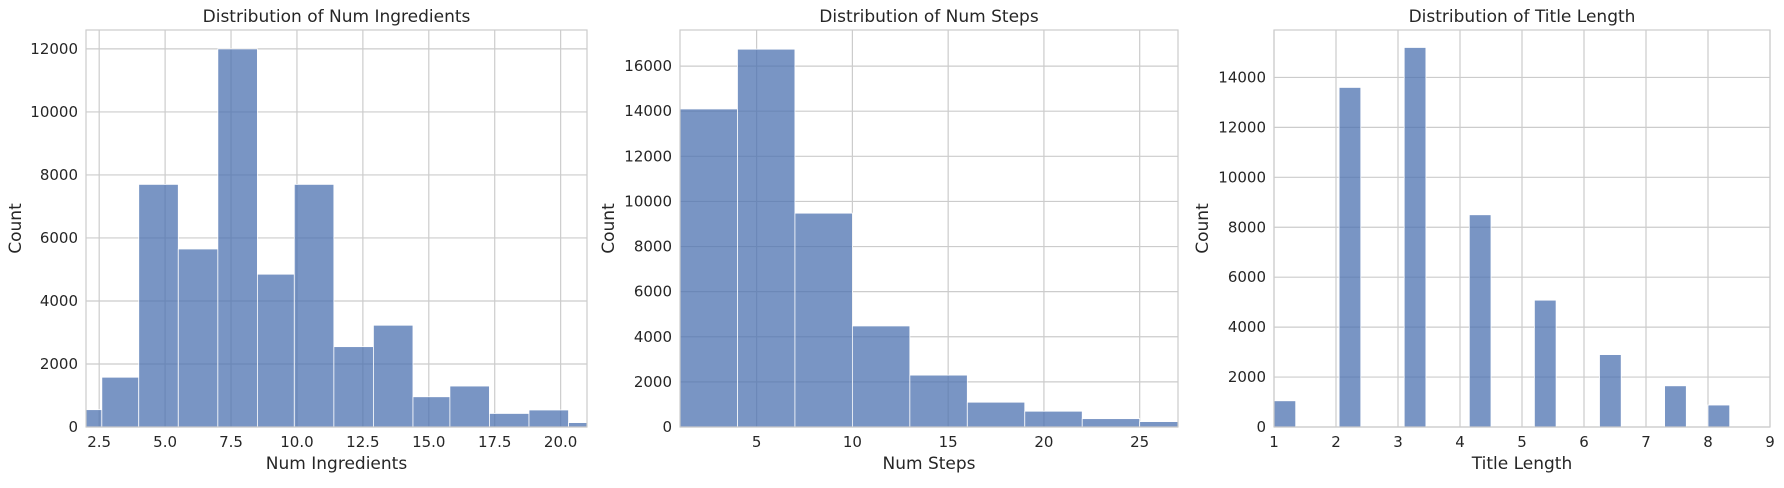 The image size is (1784, 488). I want to click on x-tick-labels: 2.5 5.0 7.5 10.0 12.5 15.0 17.5 20.0, so click(332, 442).